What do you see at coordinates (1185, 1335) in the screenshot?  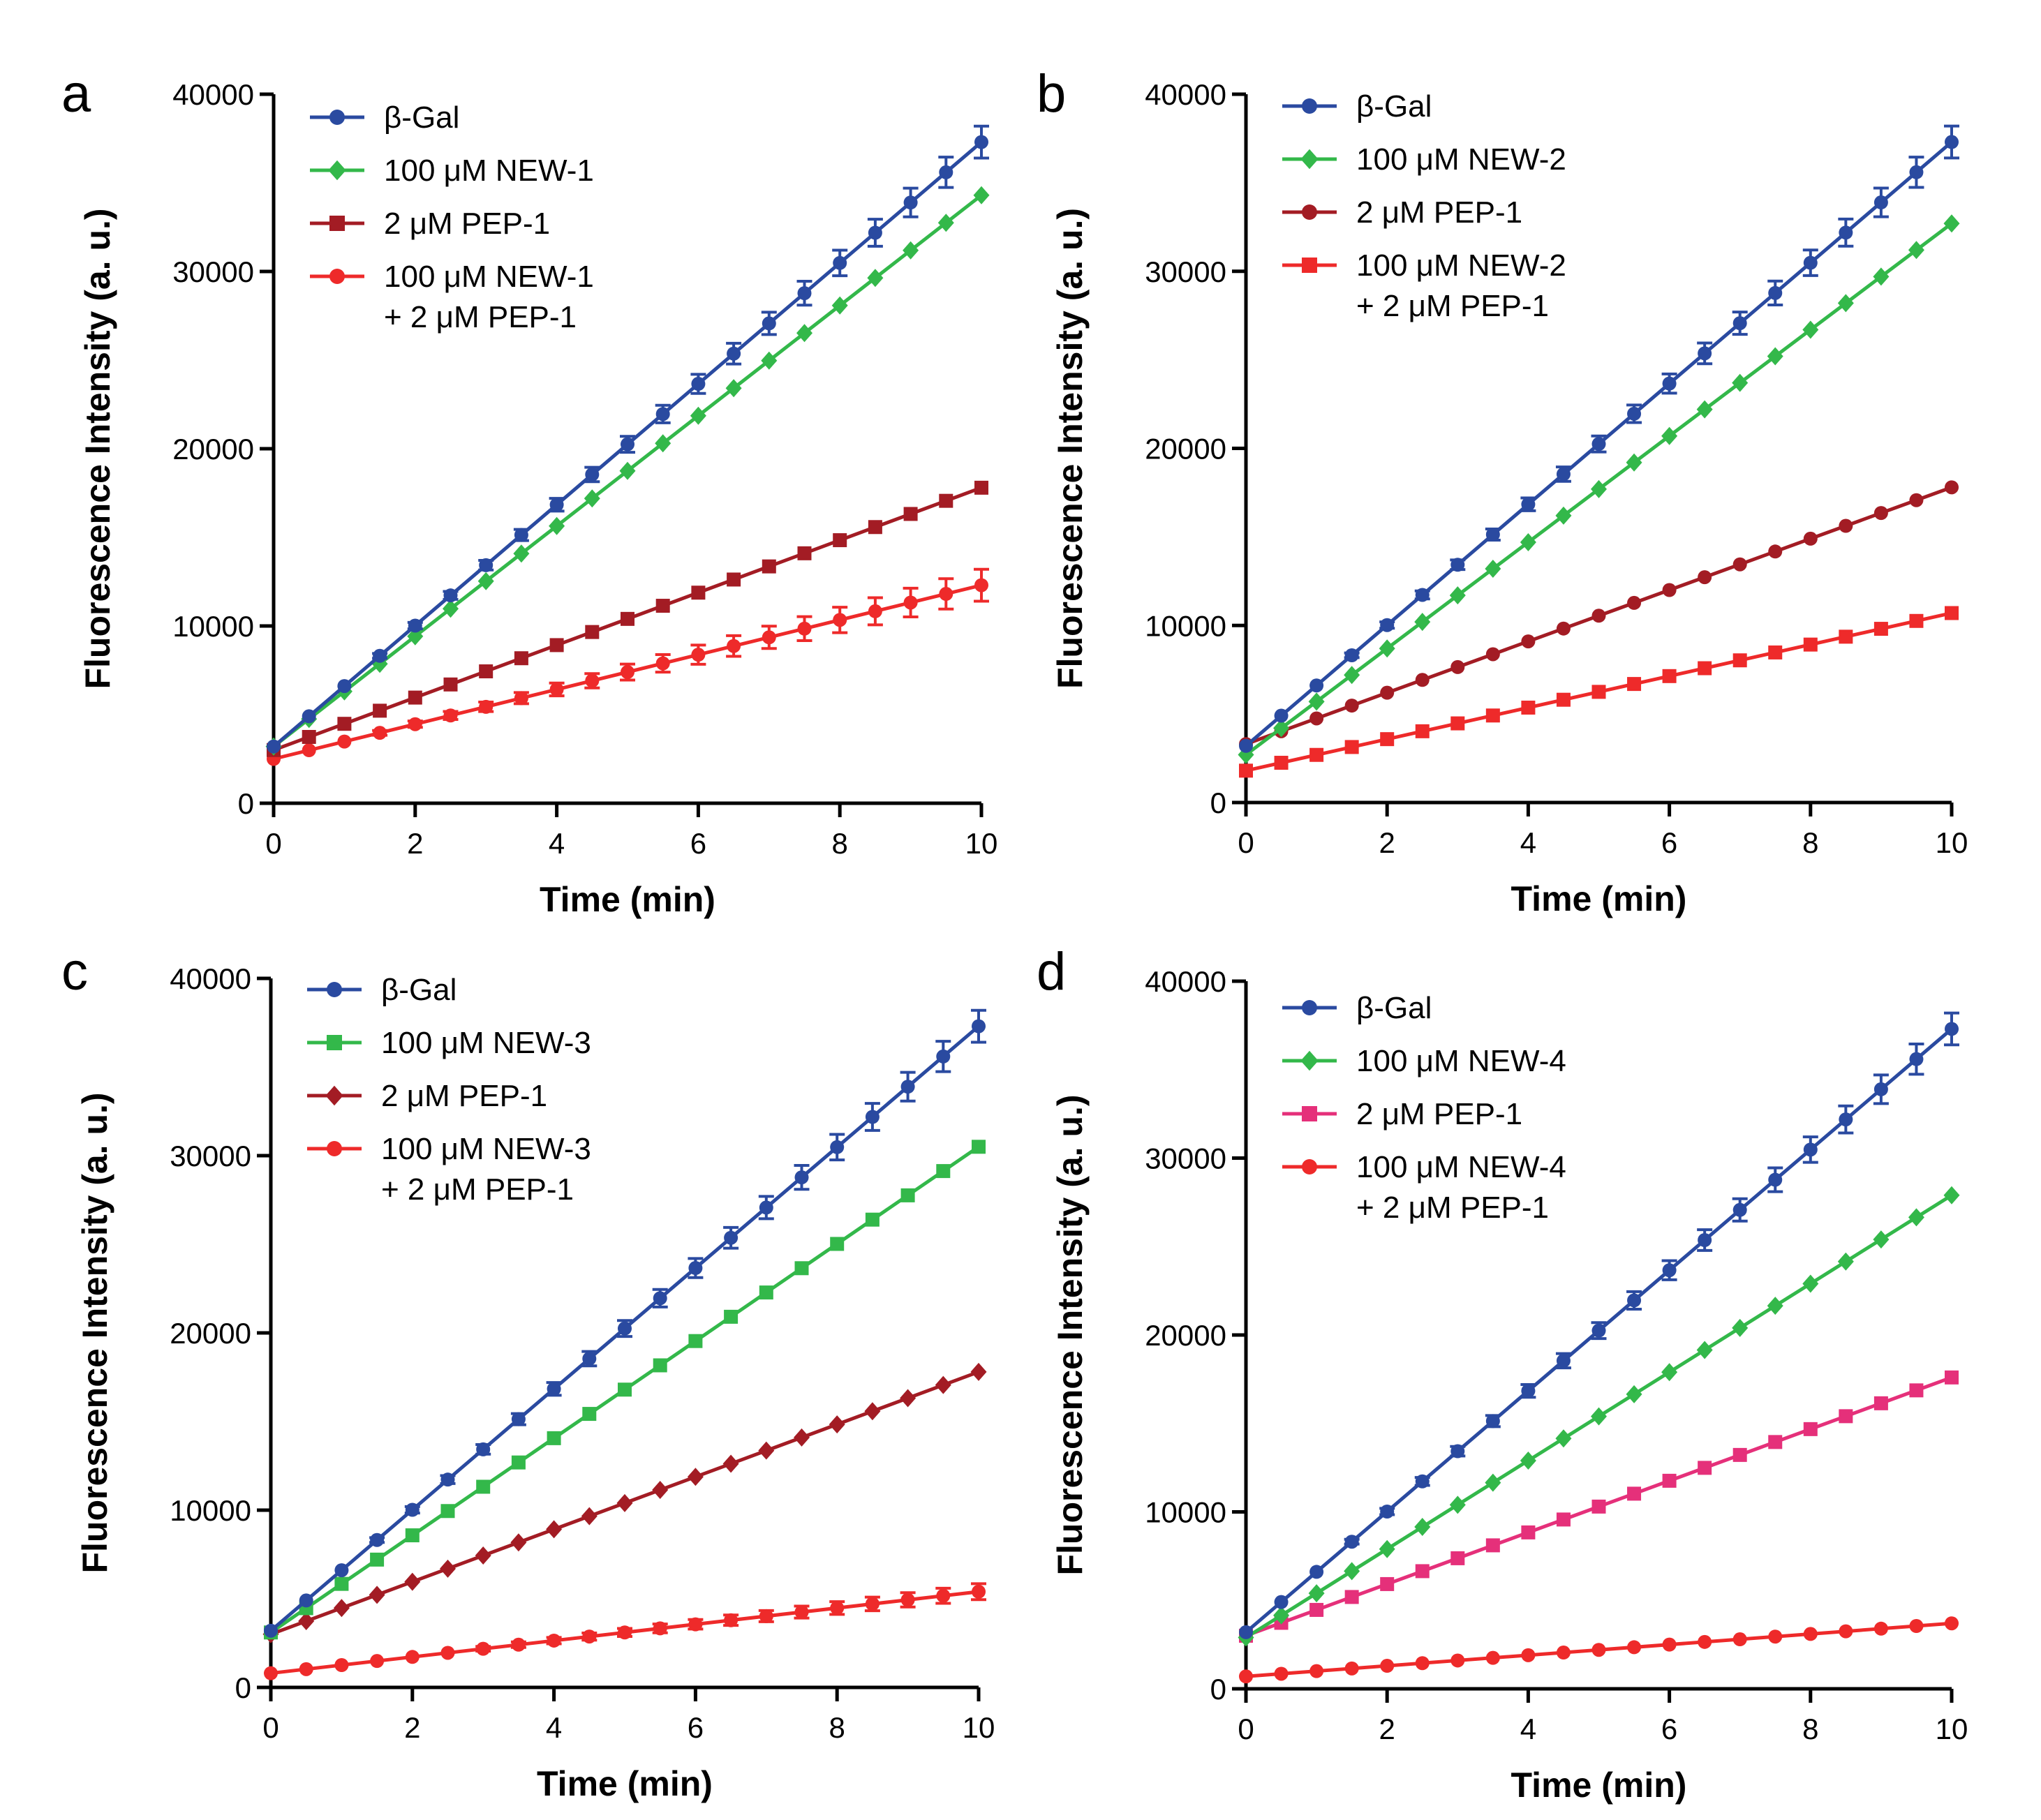 I see `y-tick-label: 20000` at bounding box center [1185, 1335].